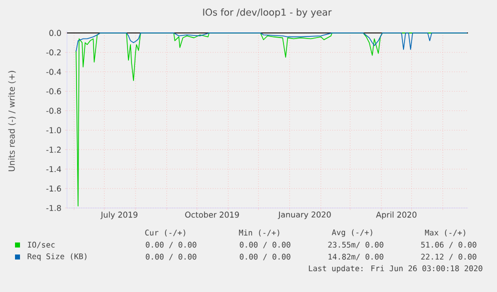 This screenshot has height=292, width=497. Describe the element at coordinates (12, 121) in the screenshot. I see `y-axis-title: Units read (-) / write (+)` at that location.